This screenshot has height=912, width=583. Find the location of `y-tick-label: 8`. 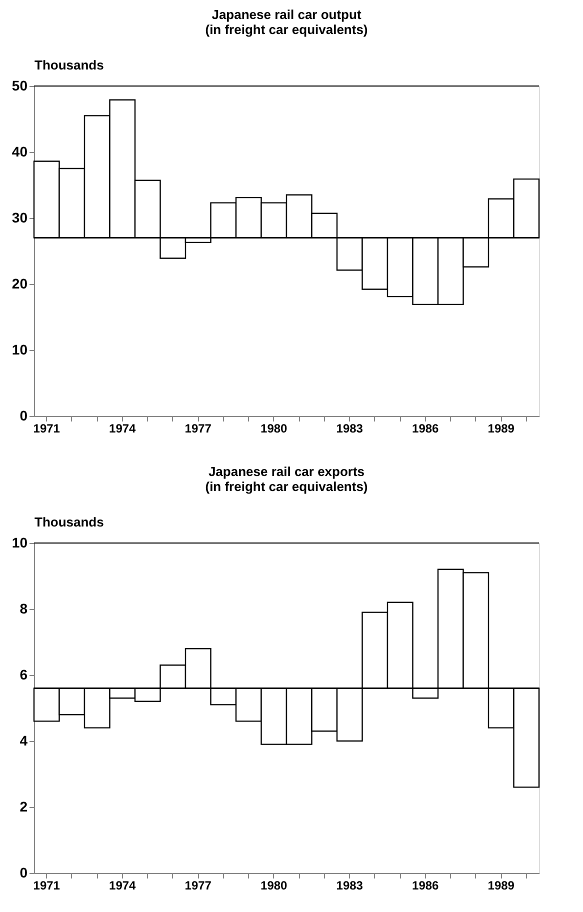

y-tick-label: 8 is located at coordinates (24, 608).